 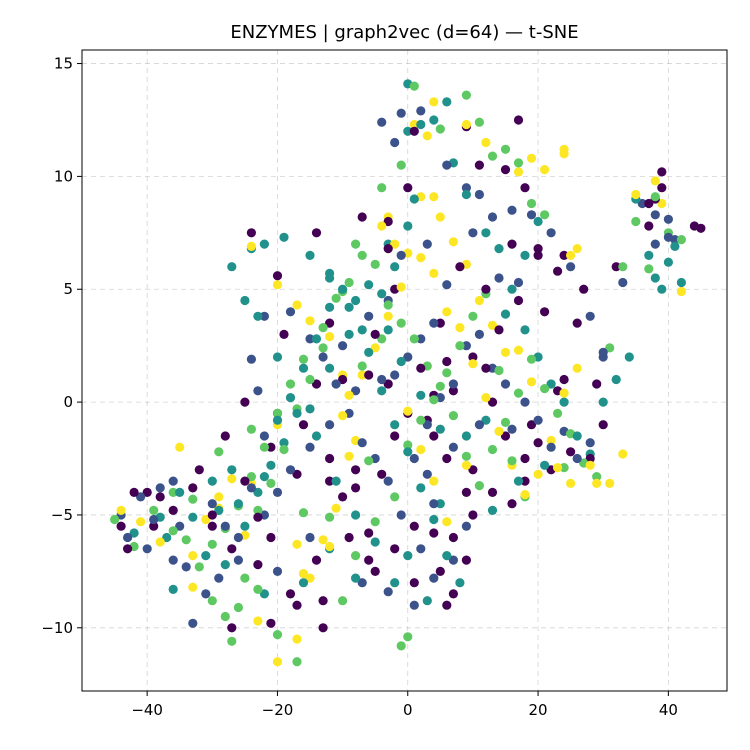 I want to click on y-tick-label: −5, so click(x=62, y=515).